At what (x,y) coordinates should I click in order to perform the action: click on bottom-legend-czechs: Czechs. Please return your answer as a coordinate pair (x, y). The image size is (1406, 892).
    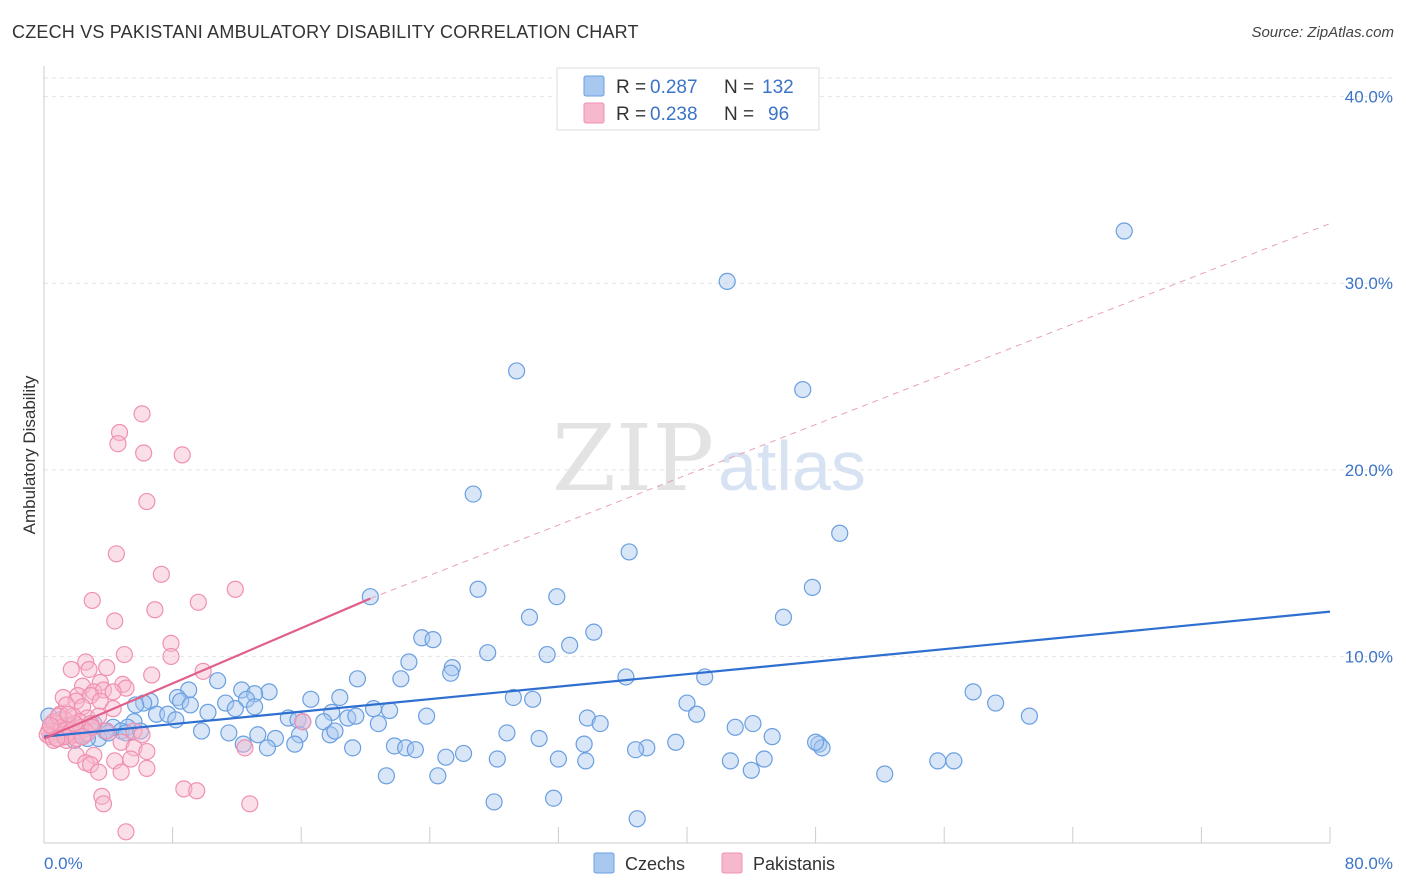
    Looking at the image, I should click on (655, 864).